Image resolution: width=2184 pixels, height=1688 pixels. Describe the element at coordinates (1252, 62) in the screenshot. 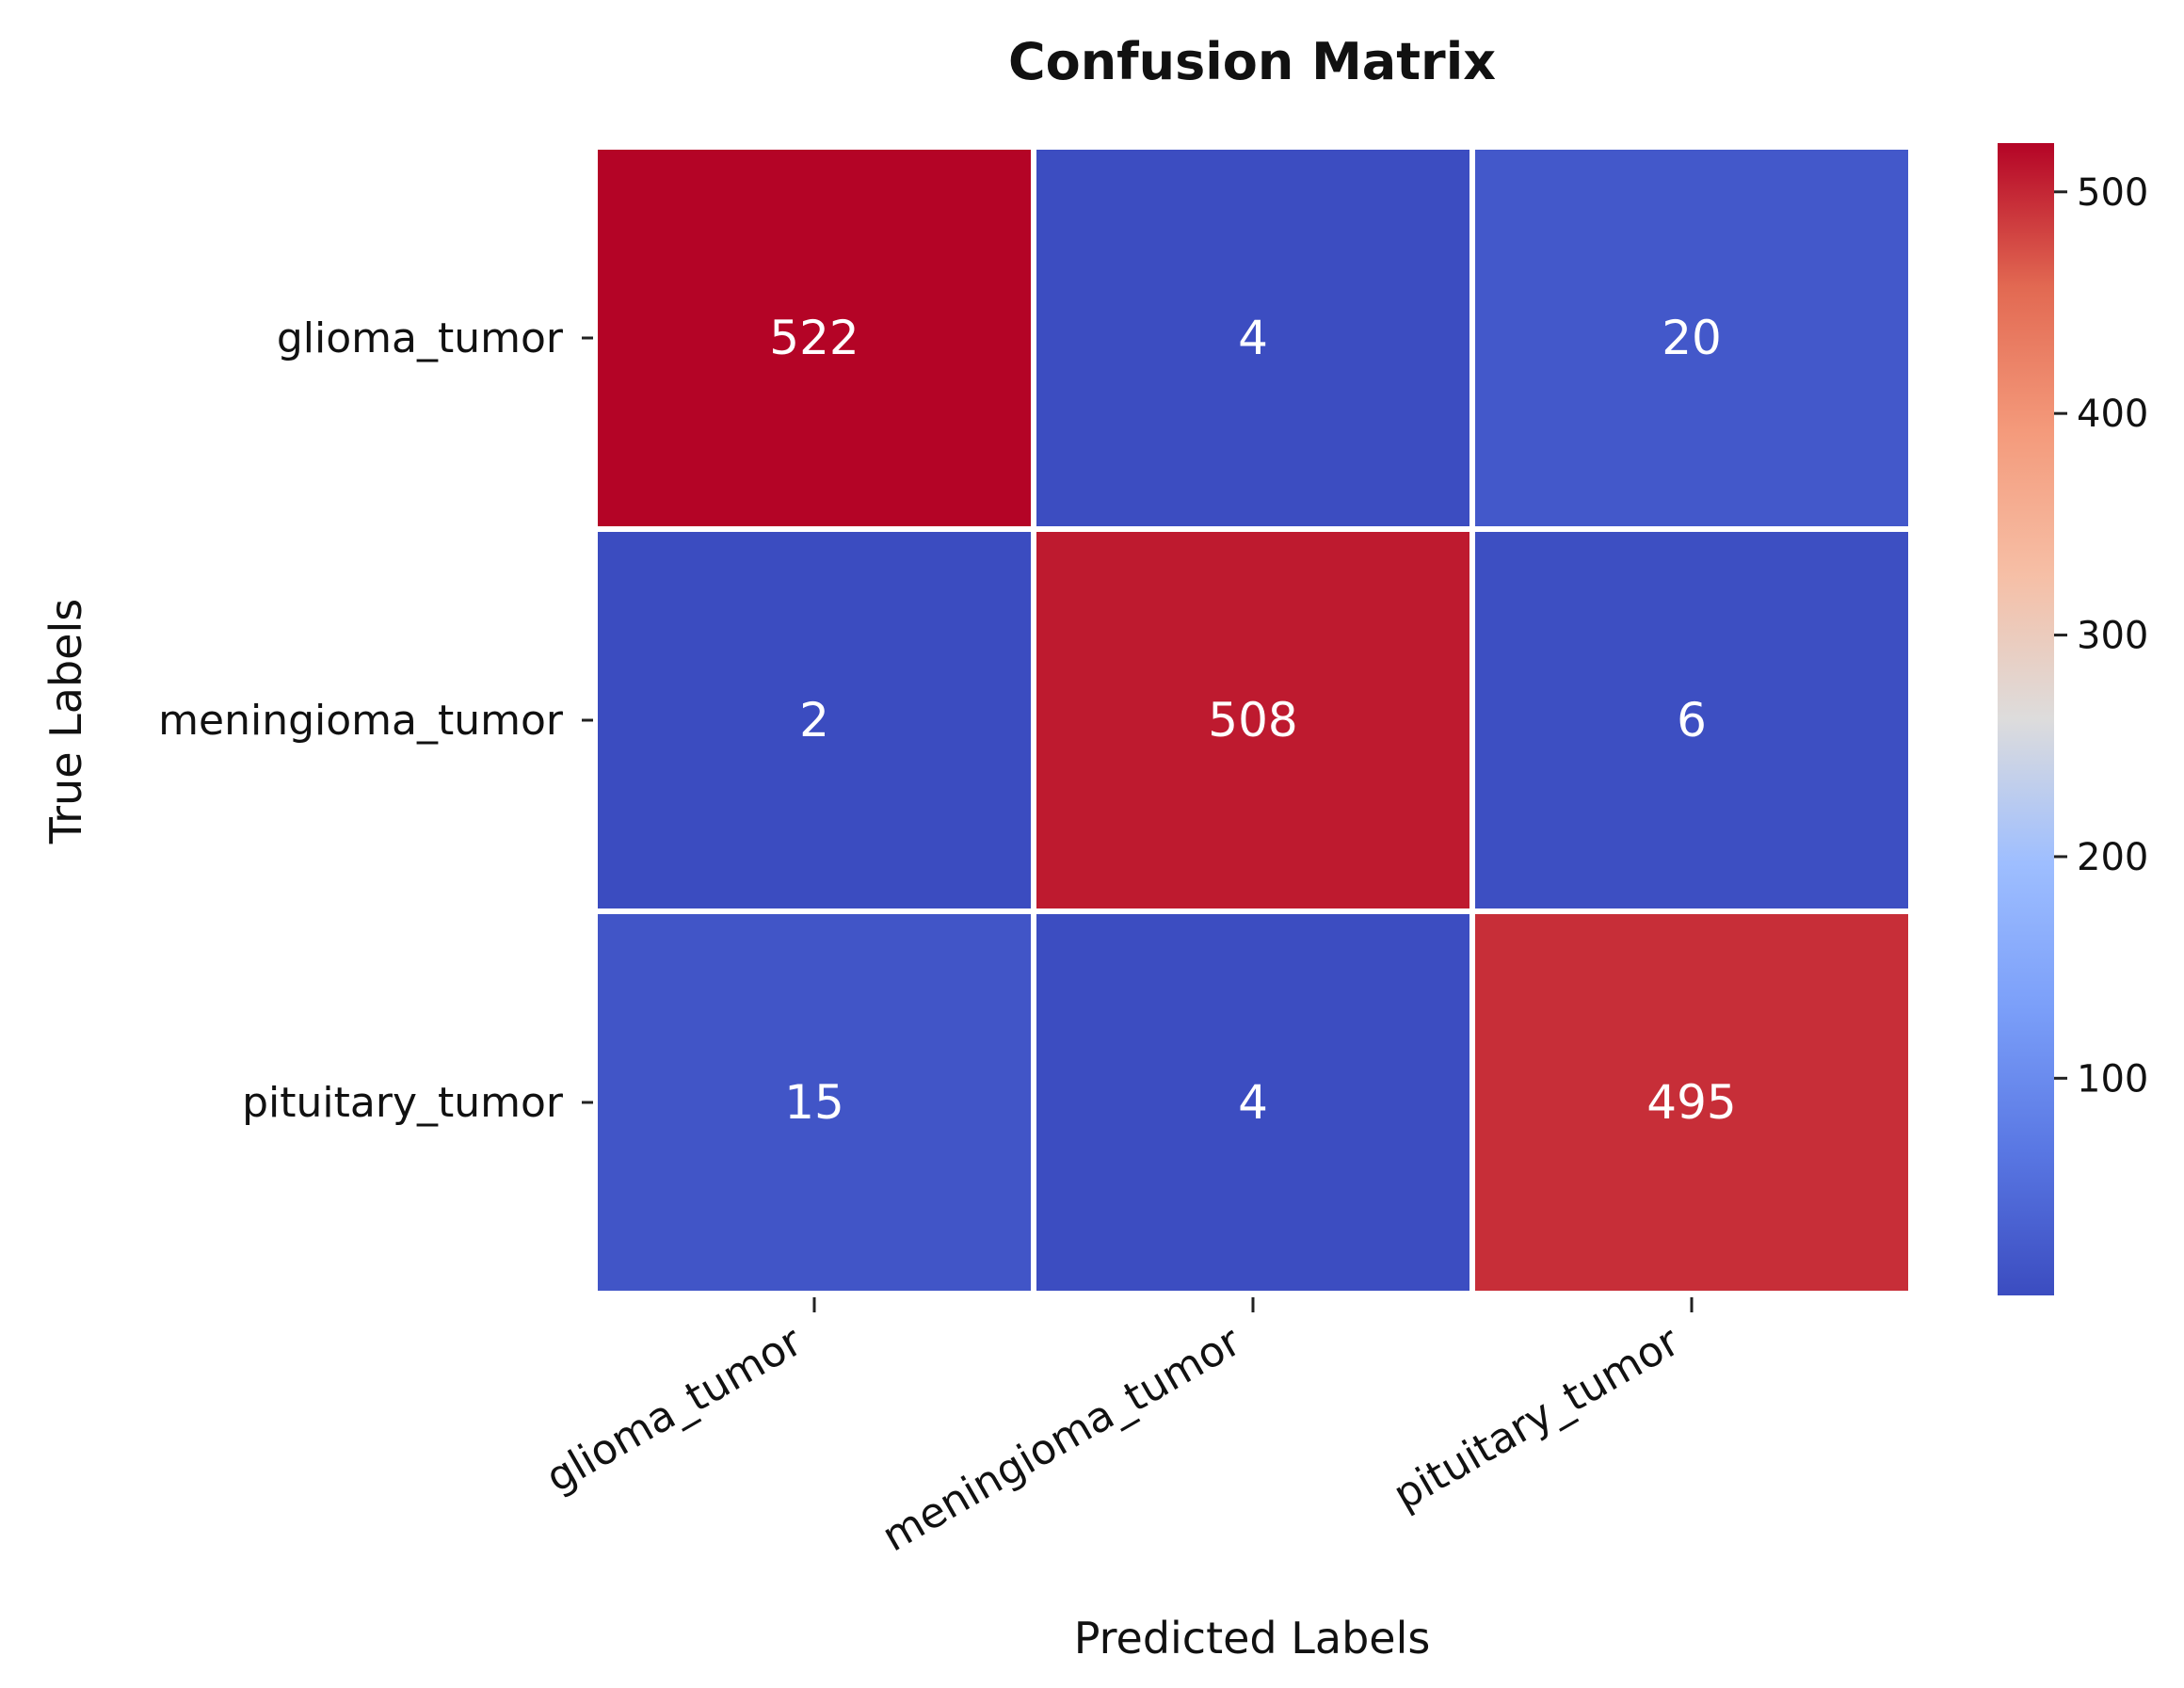

I see `chart-title: Confusion Matrix` at that location.